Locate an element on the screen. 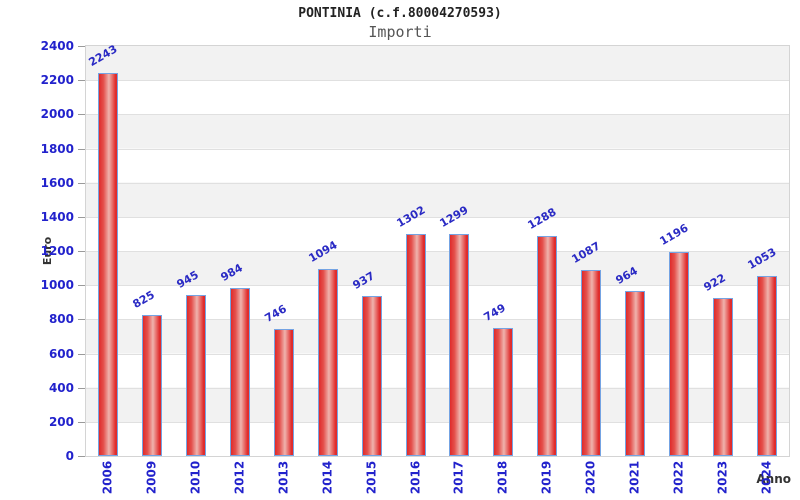  x-tick-label: 2010 is located at coordinates (195, 477).